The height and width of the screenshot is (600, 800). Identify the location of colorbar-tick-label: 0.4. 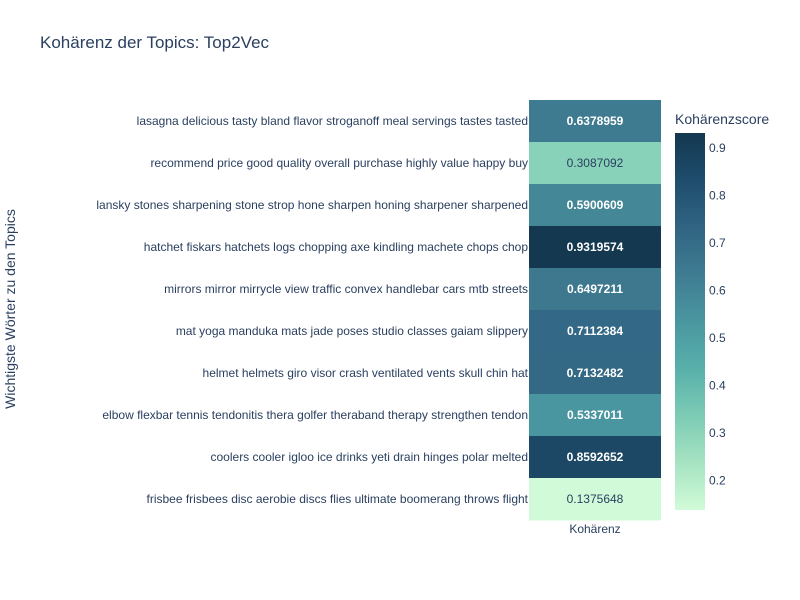
(717, 385).